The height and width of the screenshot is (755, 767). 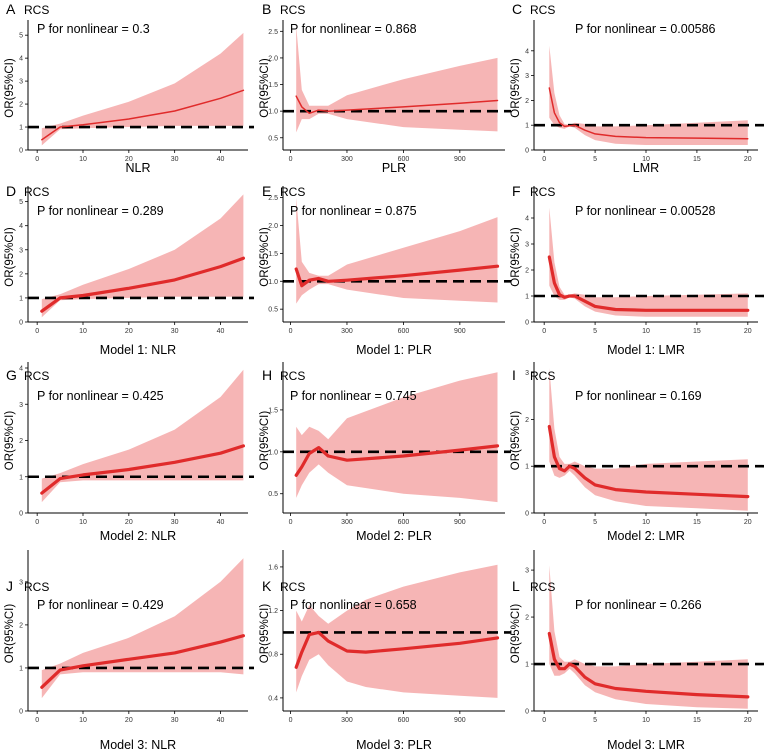 What do you see at coordinates (137, 168) in the screenshot?
I see `x-axis-title: NLR` at bounding box center [137, 168].